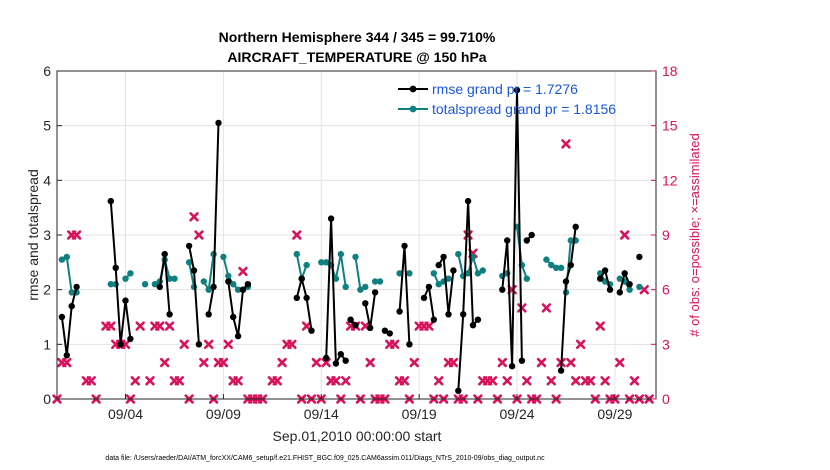 The height and width of the screenshot is (470, 830). Describe the element at coordinates (47, 290) in the screenshot. I see `left-tick-label: 2` at that location.